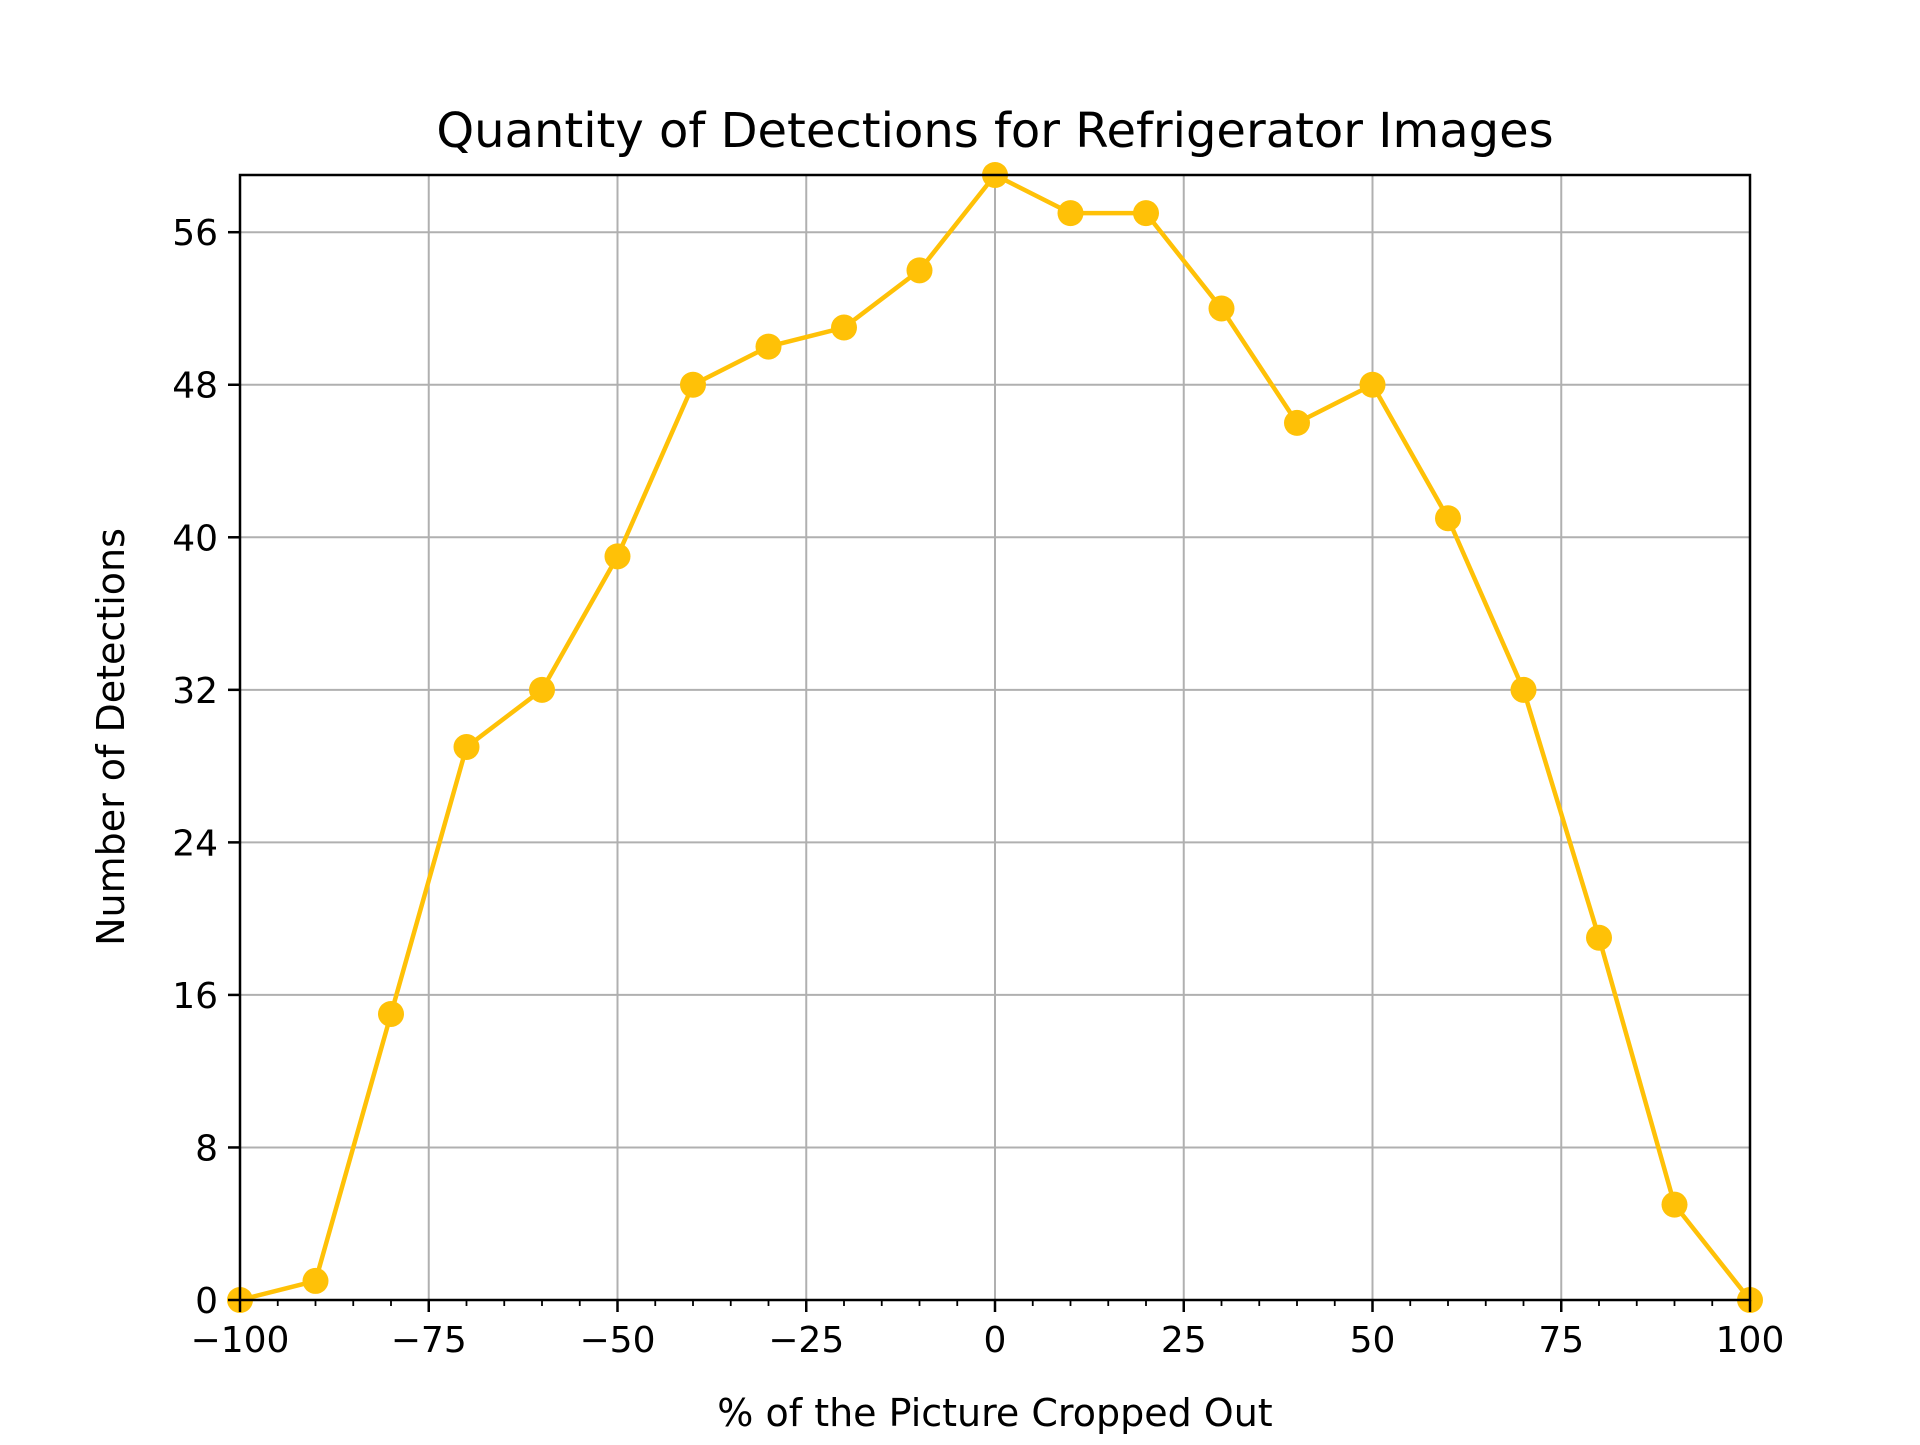 This screenshot has width=1920, height=1445. Describe the element at coordinates (195, 843) in the screenshot. I see `y-tick-label: 24` at that location.